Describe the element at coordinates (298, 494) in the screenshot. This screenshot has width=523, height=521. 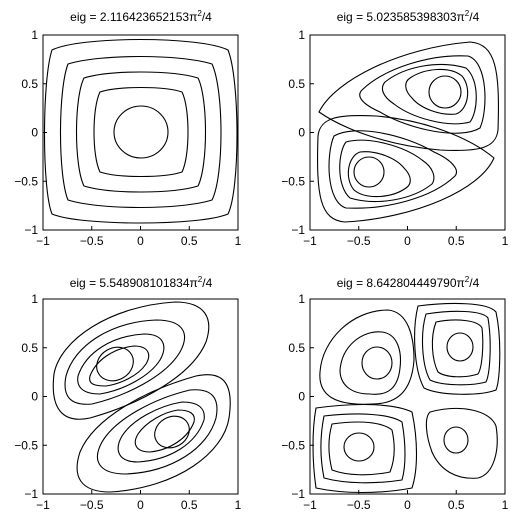
I see `panel-4-ytick-label: −1` at that location.